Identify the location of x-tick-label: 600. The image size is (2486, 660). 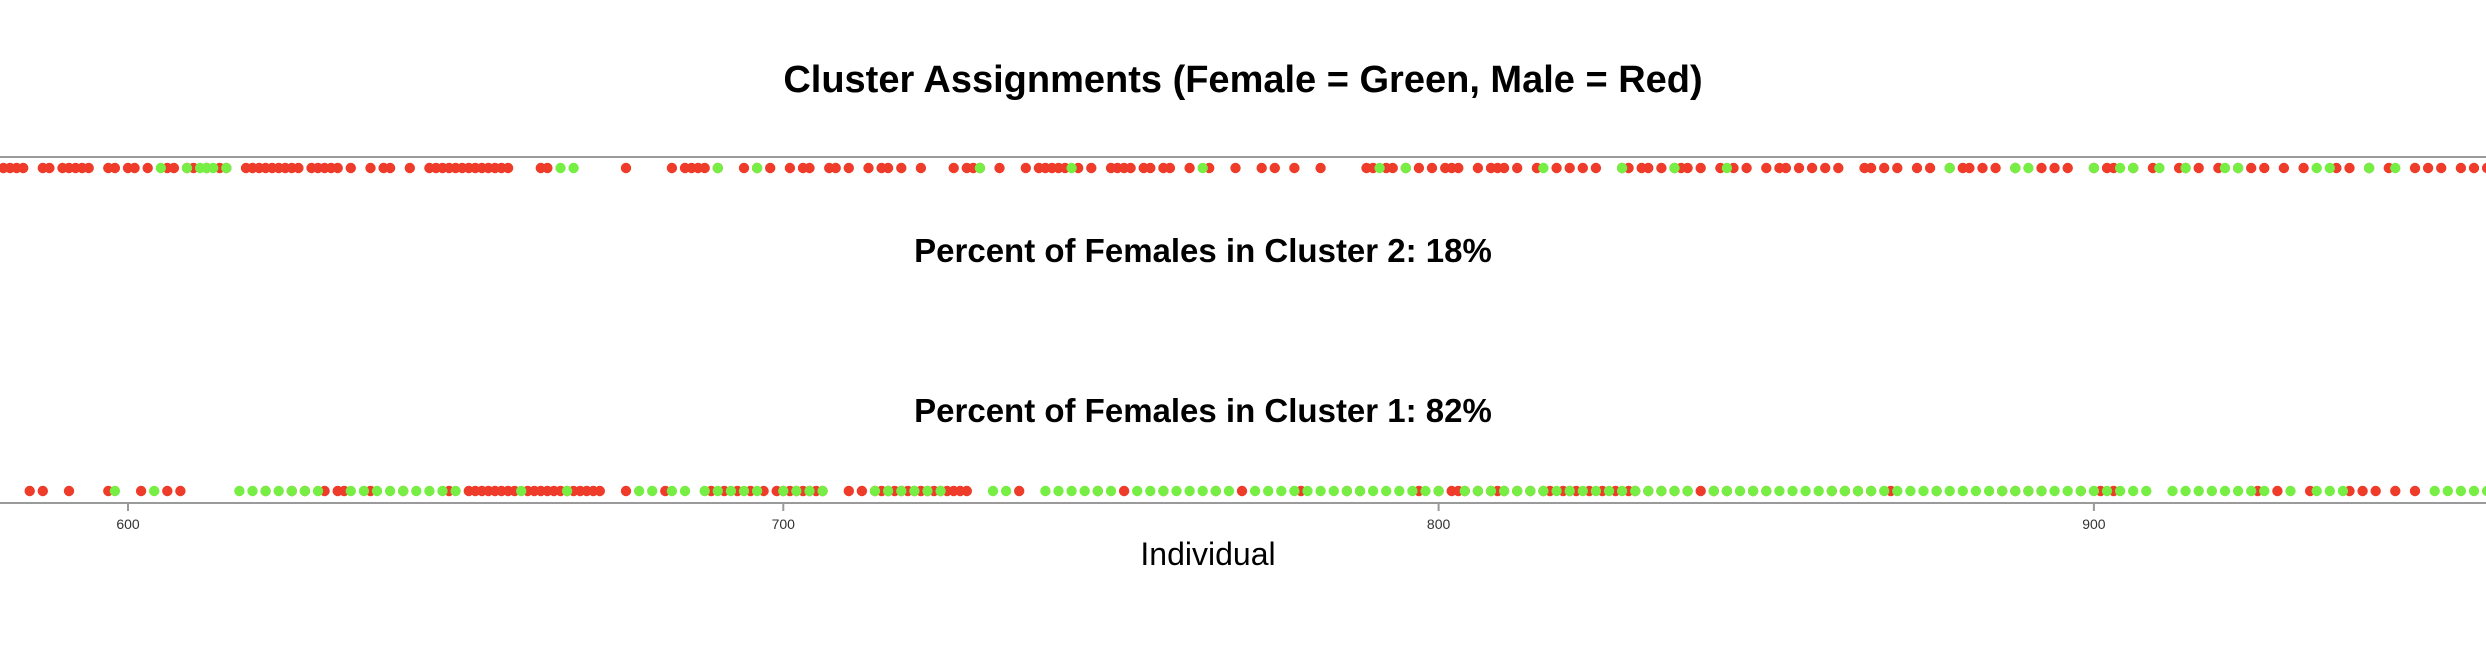
(128, 524).